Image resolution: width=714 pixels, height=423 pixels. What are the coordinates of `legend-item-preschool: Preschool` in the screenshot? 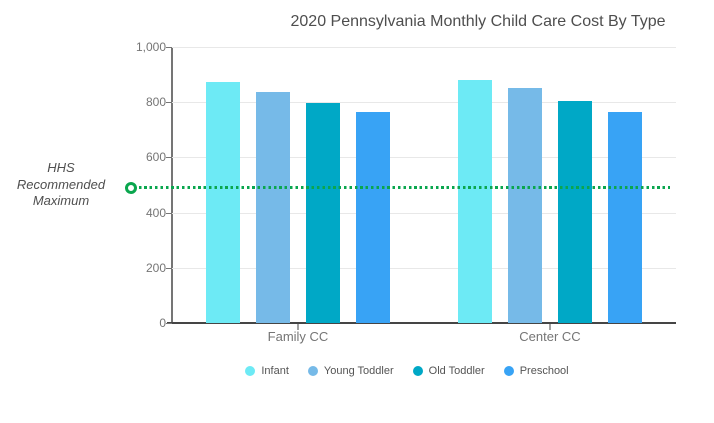 It's located at (536, 371).